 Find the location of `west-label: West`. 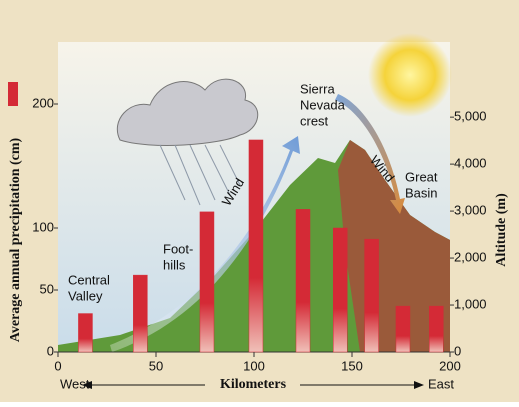

west-label: West is located at coordinates (75, 383).